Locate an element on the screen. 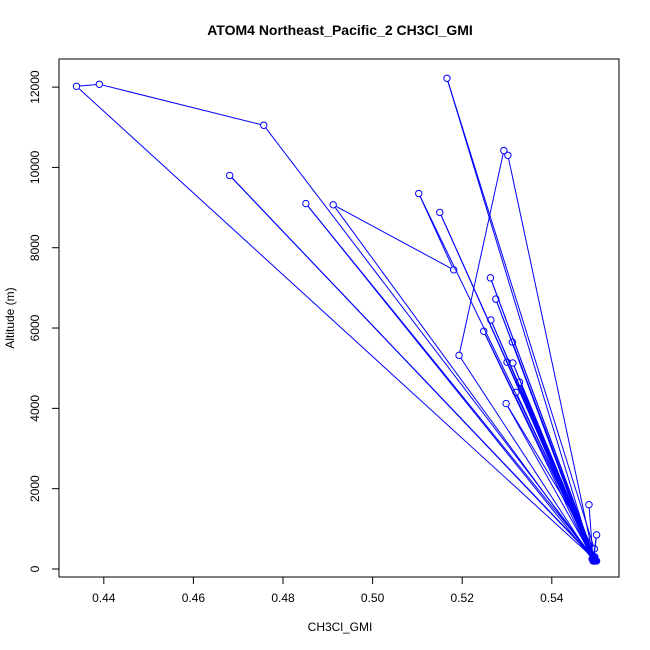 The height and width of the screenshot is (650, 650). x-tick-label: 0.48 is located at coordinates (283, 598).